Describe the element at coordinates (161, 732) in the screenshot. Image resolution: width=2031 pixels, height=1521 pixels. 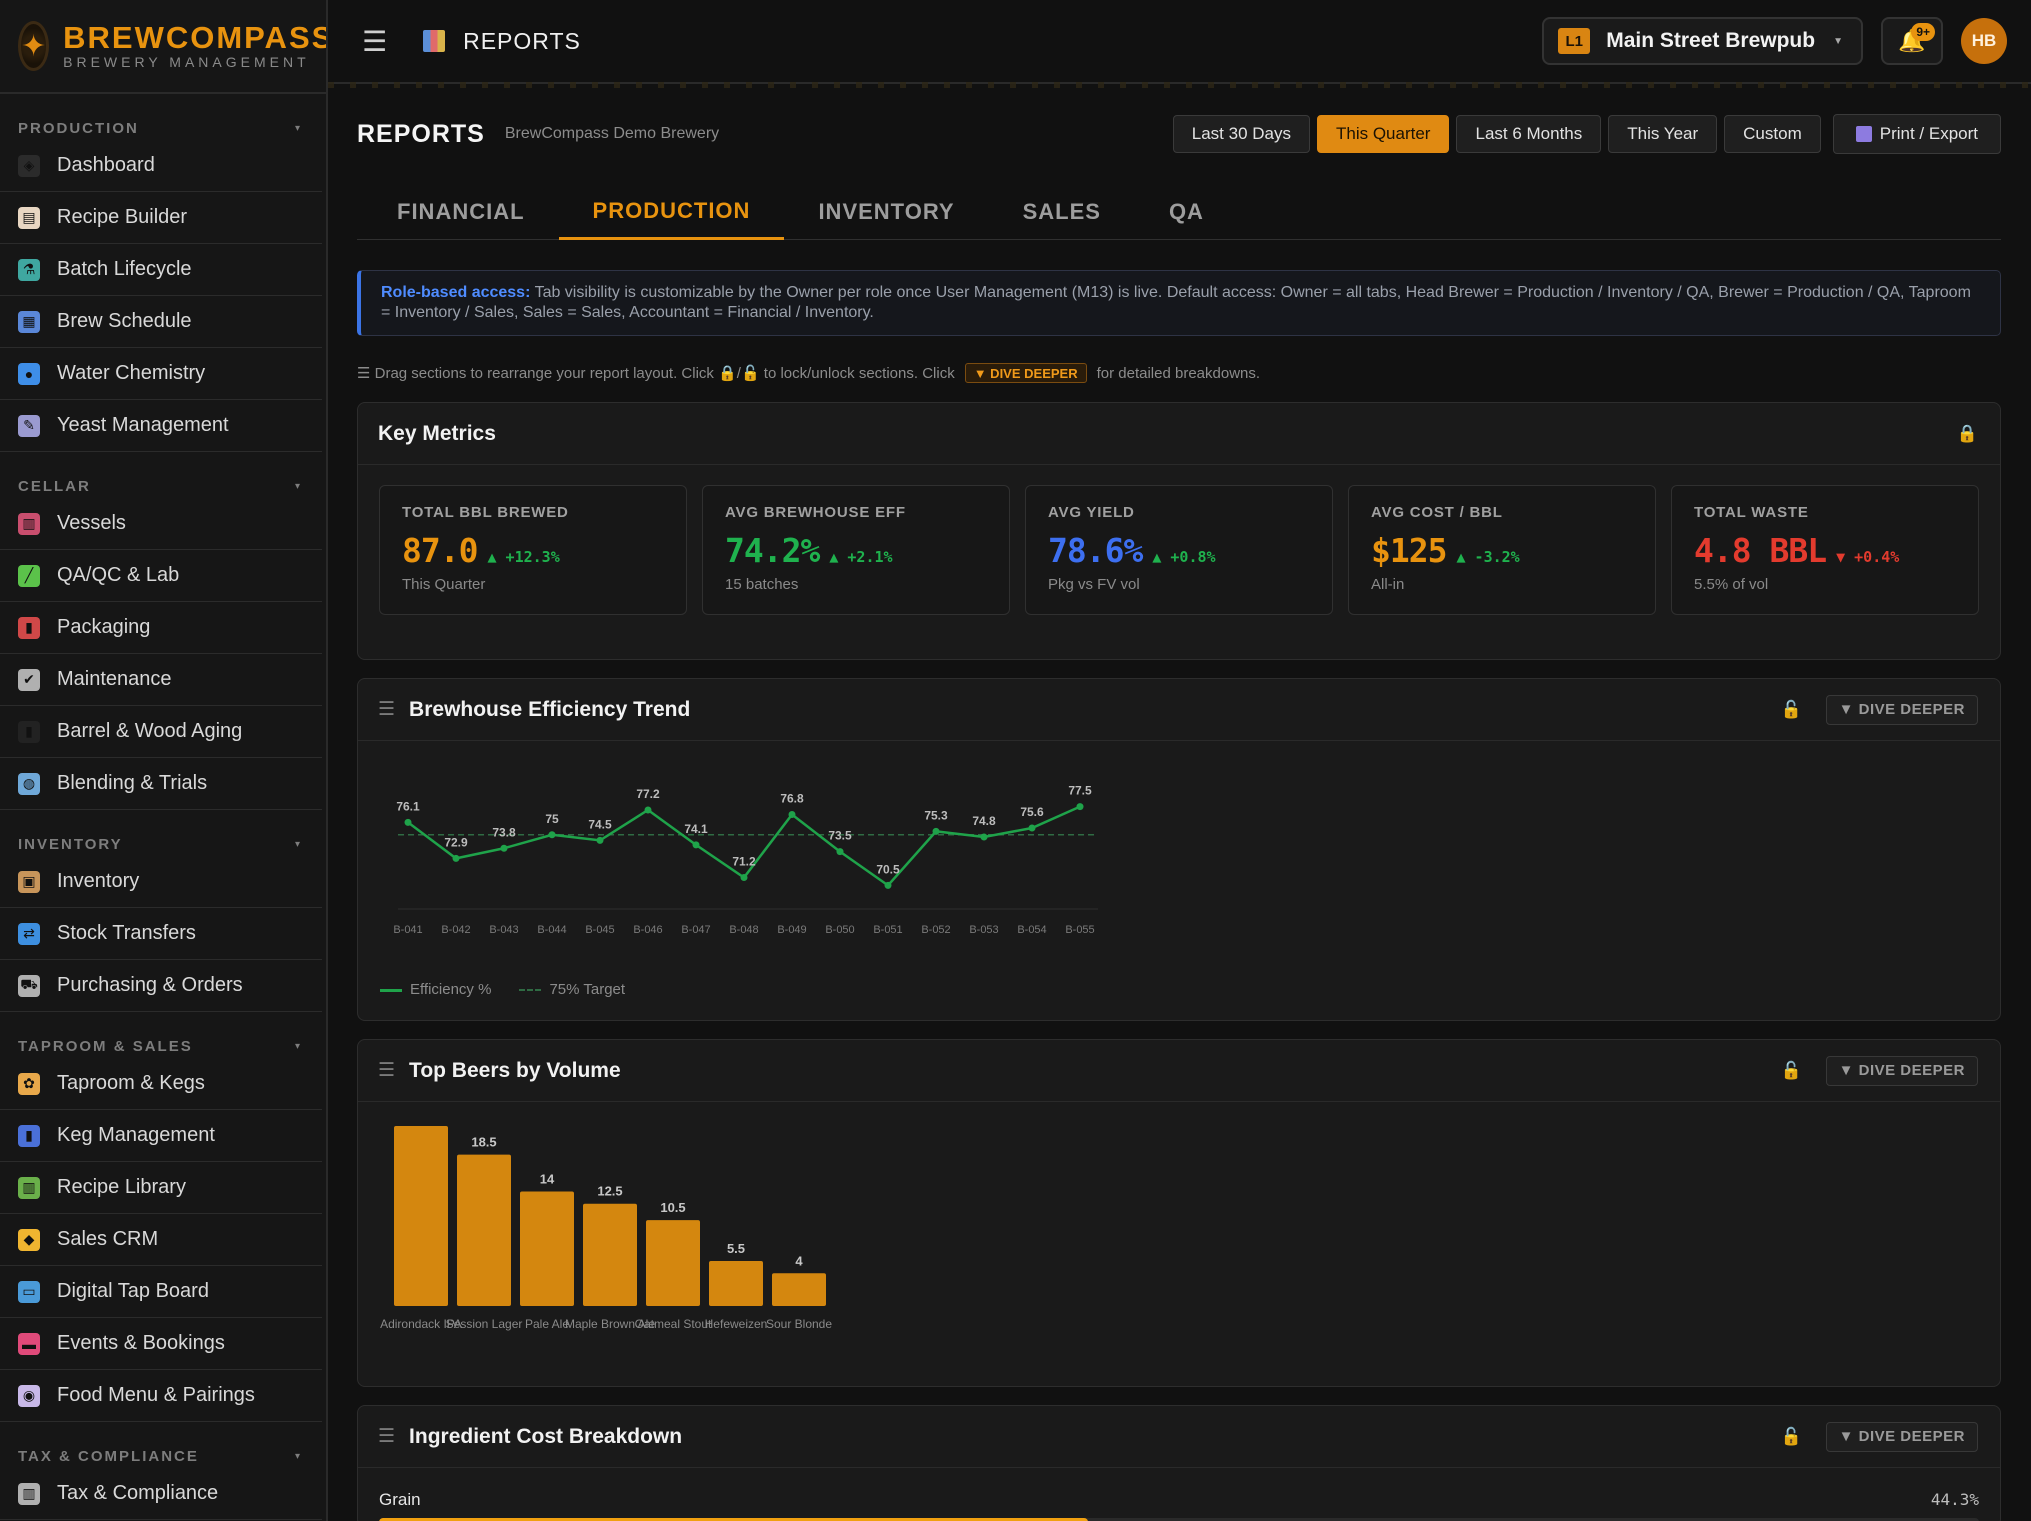
I see `sidebar-item-barrel-wood-aging: ▮ Barrel & Wood Aging` at that location.